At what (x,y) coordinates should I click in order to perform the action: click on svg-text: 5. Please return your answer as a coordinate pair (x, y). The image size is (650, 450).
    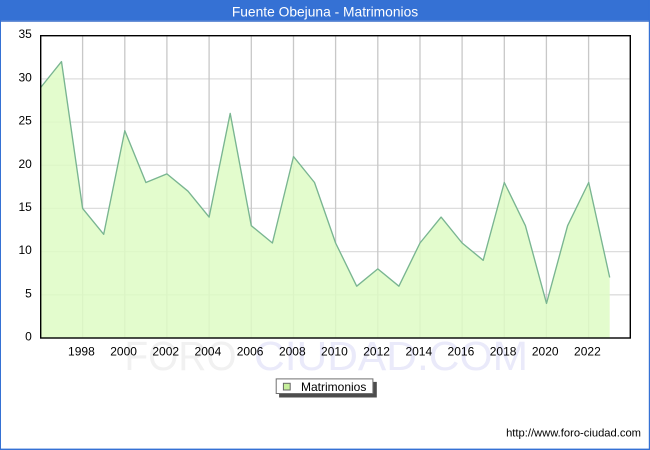
    Looking at the image, I should click on (28, 293).